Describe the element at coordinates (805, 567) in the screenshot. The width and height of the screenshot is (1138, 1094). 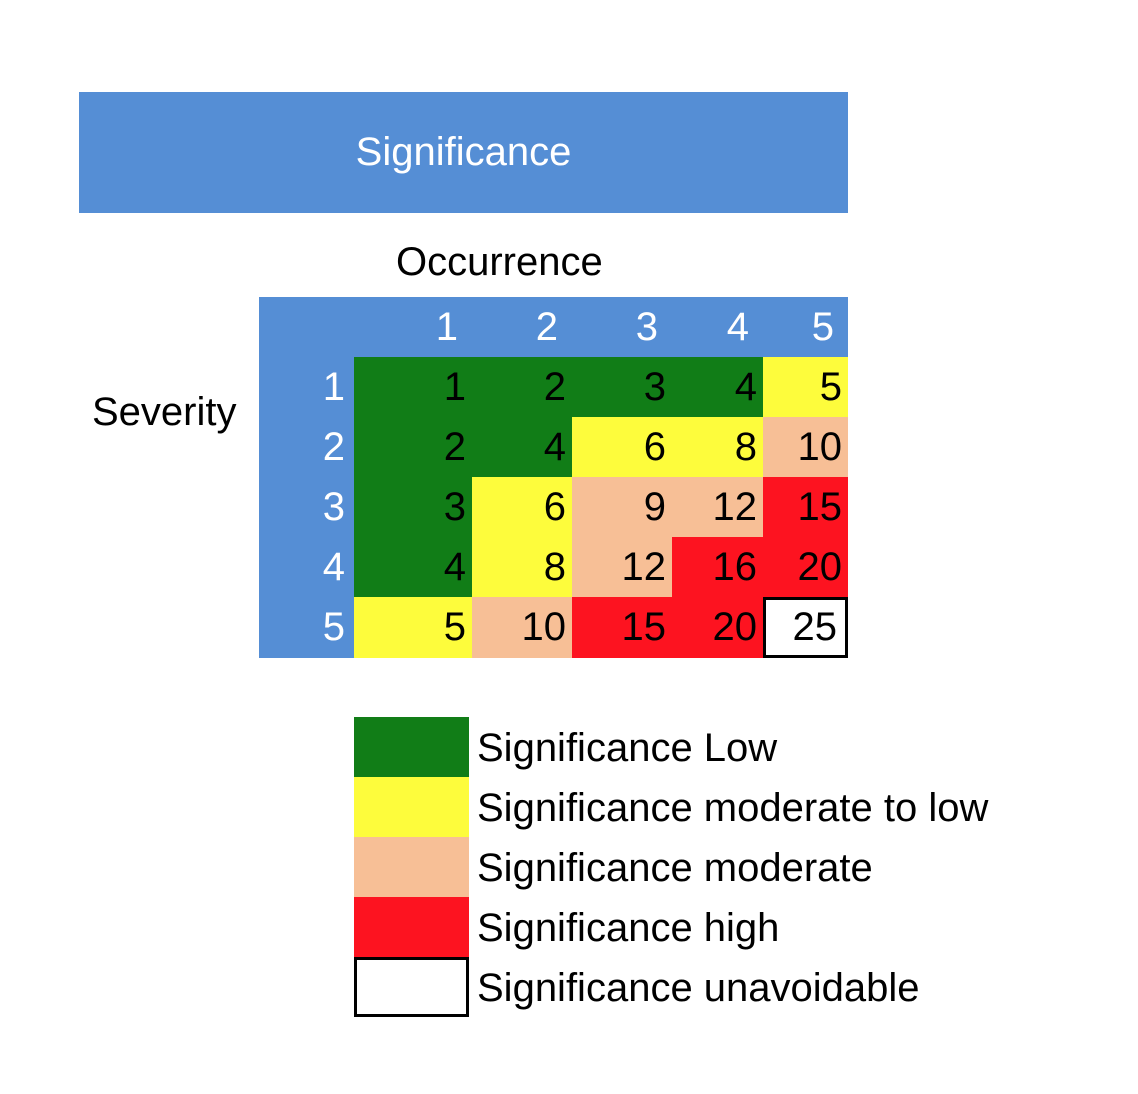
I see `matrix-cell-r4-c5: 20` at that location.